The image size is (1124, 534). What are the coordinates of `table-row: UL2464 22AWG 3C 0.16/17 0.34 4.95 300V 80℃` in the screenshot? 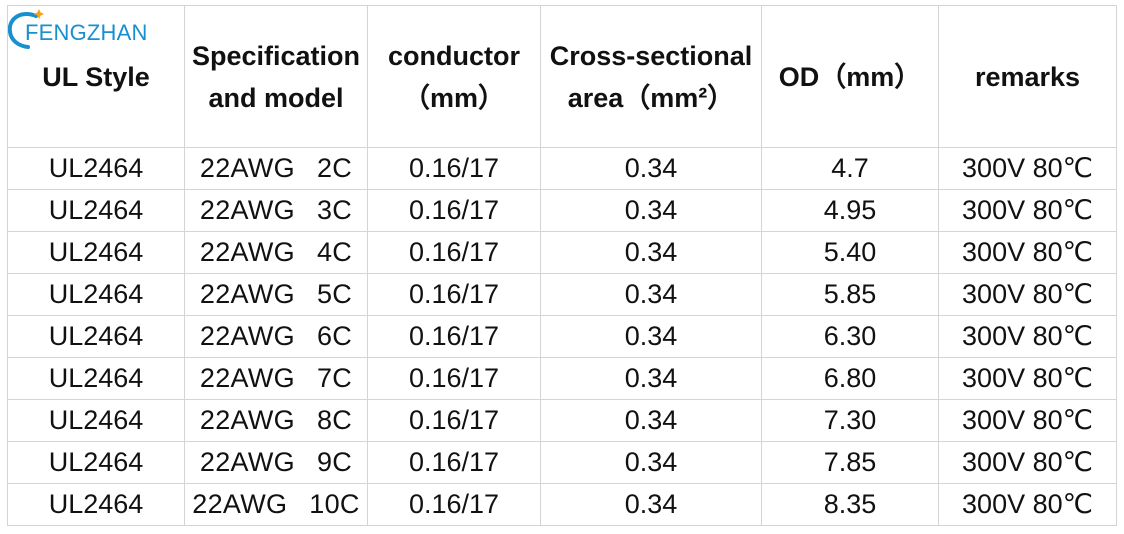 It's located at (562, 210).